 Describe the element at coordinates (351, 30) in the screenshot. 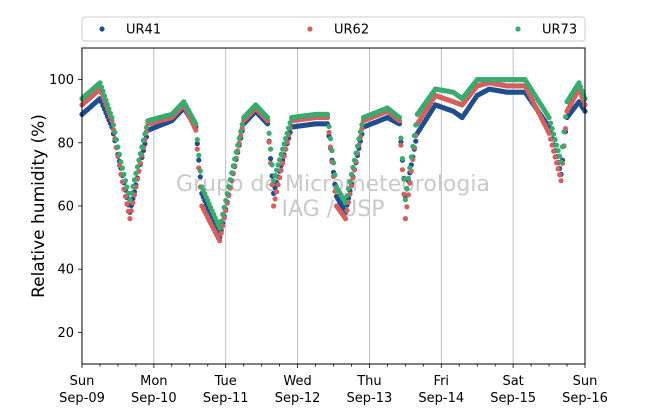

I see `legend-label: UR62` at that location.